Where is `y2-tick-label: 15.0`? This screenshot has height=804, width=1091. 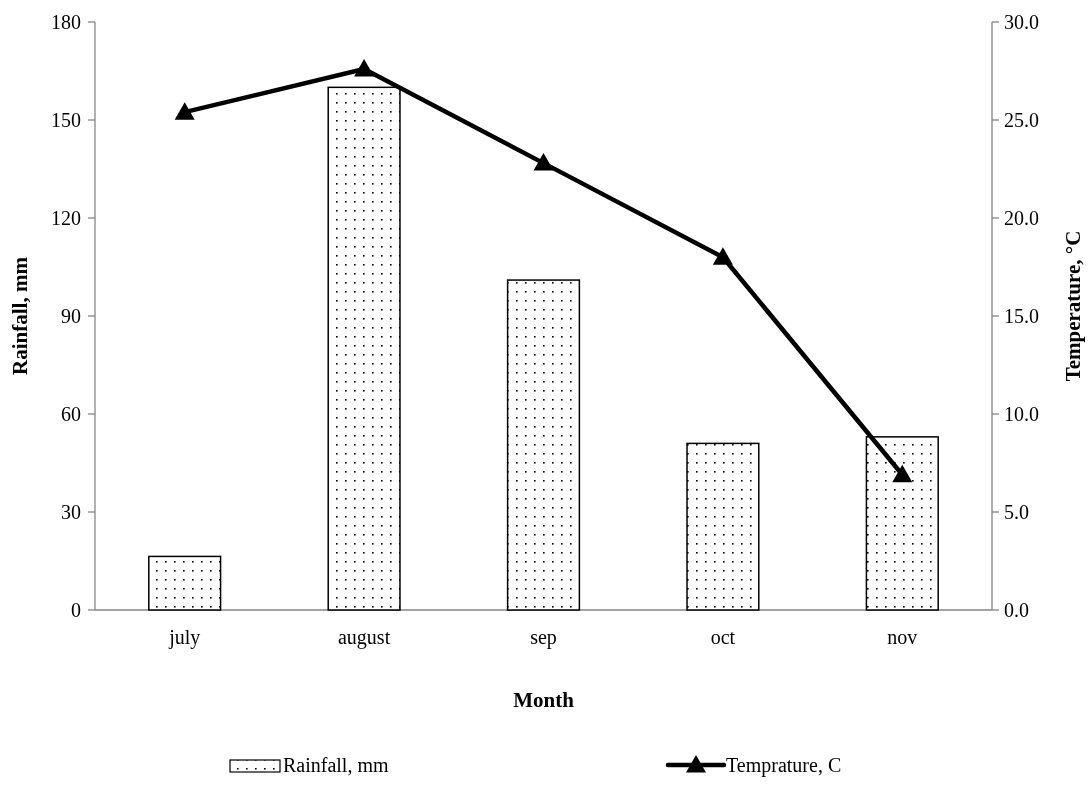
y2-tick-label: 15.0 is located at coordinates (1021, 316).